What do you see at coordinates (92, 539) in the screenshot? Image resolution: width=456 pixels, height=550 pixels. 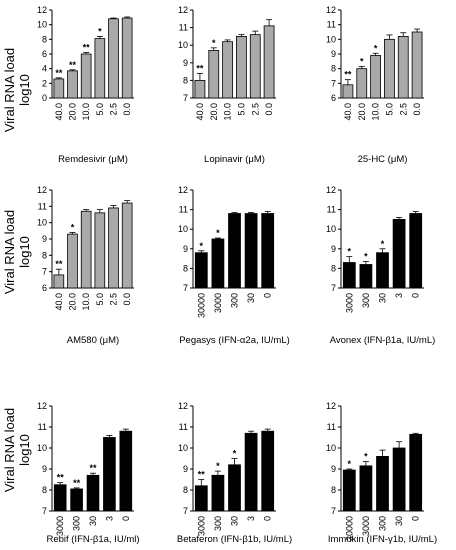 I see `x-axis-label: Rebif (IFN-β1a, IU/ml)` at bounding box center [92, 539].